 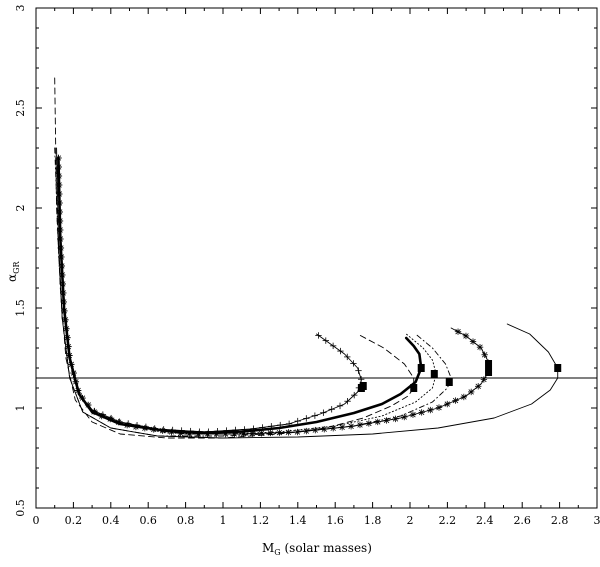 What do you see at coordinates (459, 376) in the screenshot?
I see `marker-group` at bounding box center [459, 376].